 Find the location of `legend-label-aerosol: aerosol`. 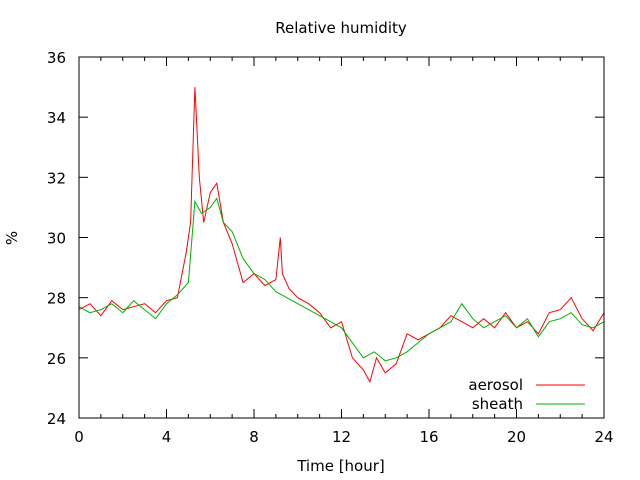

legend-label-aerosol: aerosol is located at coordinates (495, 385).